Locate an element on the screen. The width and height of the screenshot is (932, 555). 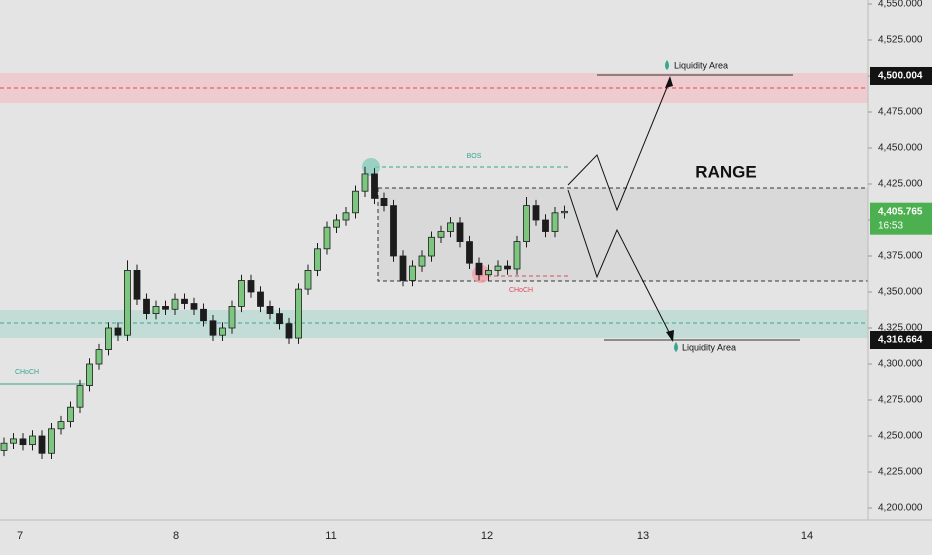
price-label: 4,500.004 is located at coordinates (900, 76).